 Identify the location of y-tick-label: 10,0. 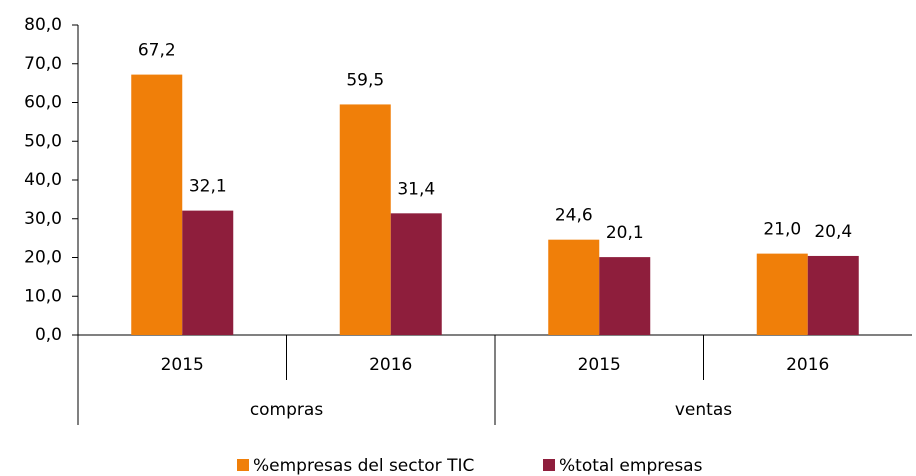
(43, 296).